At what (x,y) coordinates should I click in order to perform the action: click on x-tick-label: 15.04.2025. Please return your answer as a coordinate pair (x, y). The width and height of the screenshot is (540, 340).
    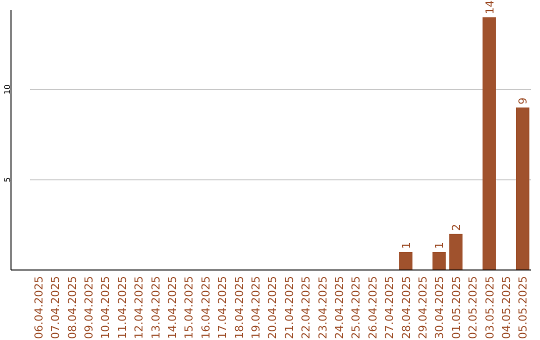
    Looking at the image, I should click on (189, 307).